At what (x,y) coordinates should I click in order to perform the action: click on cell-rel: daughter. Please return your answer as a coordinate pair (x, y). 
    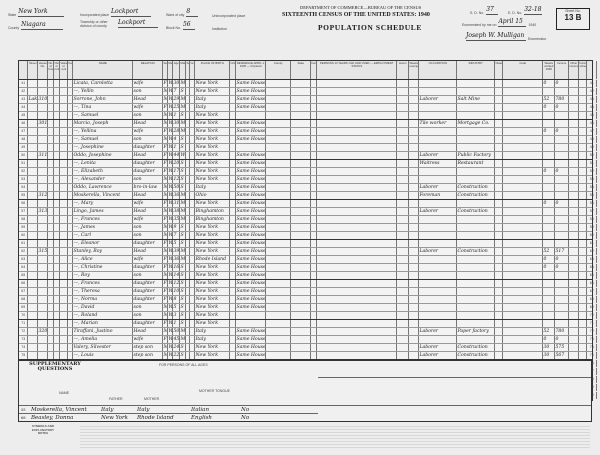
    Looking at the image, I should click on (148, 299).